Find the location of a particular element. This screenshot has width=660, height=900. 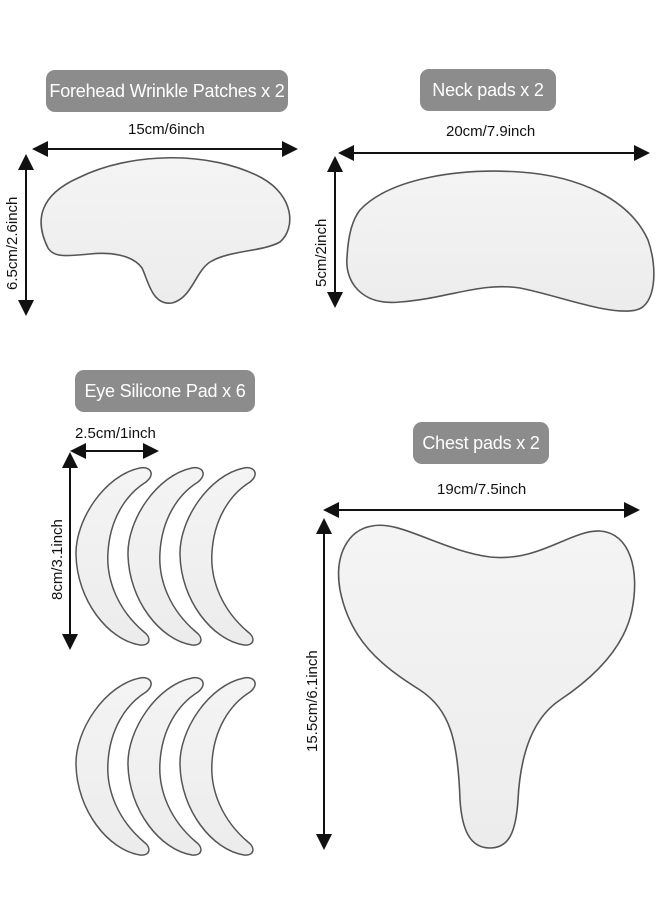

forehead-patch-shape is located at coordinates (165, 230).